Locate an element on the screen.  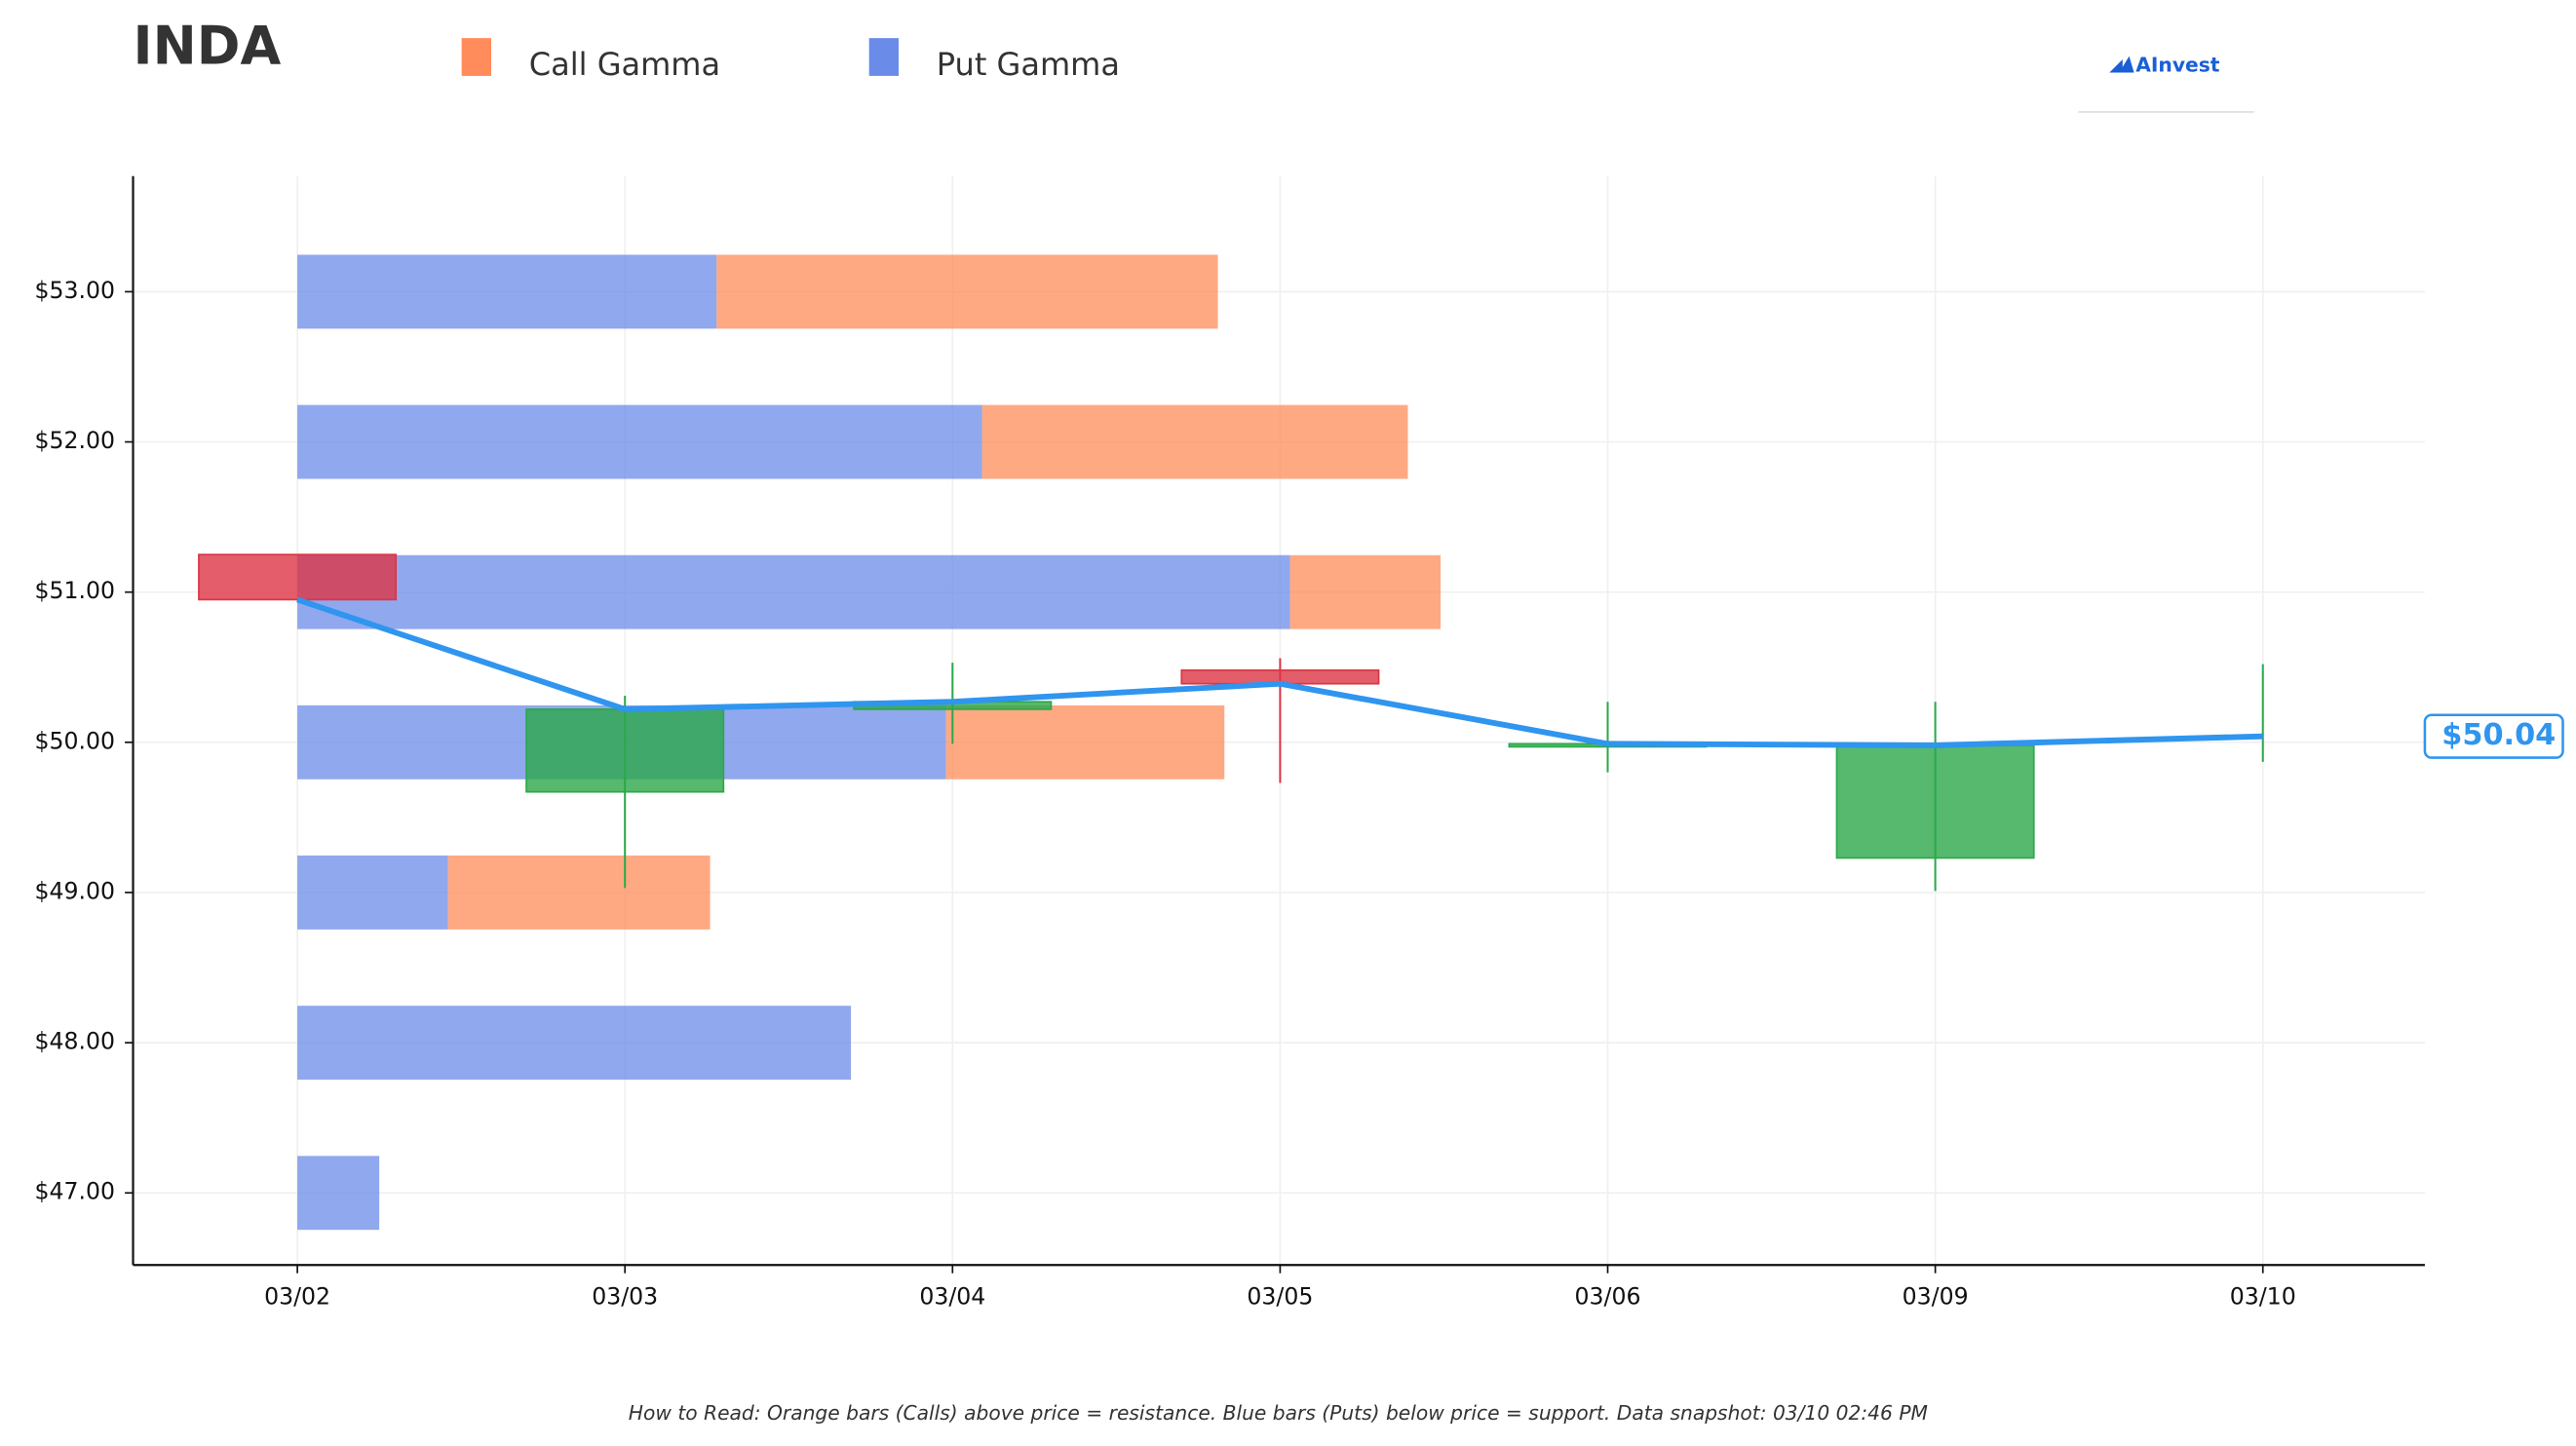
x-tick-label: 03/10 is located at coordinates (2263, 1296).